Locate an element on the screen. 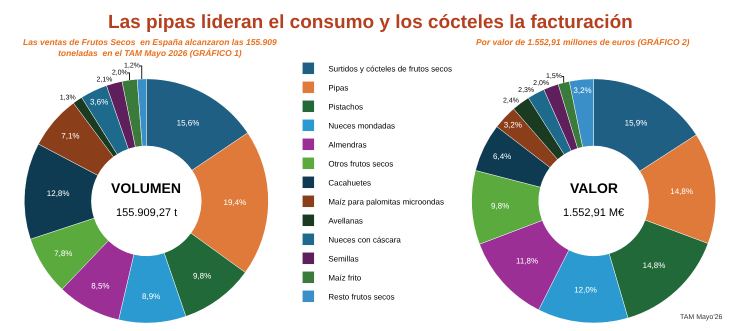 The width and height of the screenshot is (740, 331). legend-label: Nueces con cáscara is located at coordinates (365, 239).